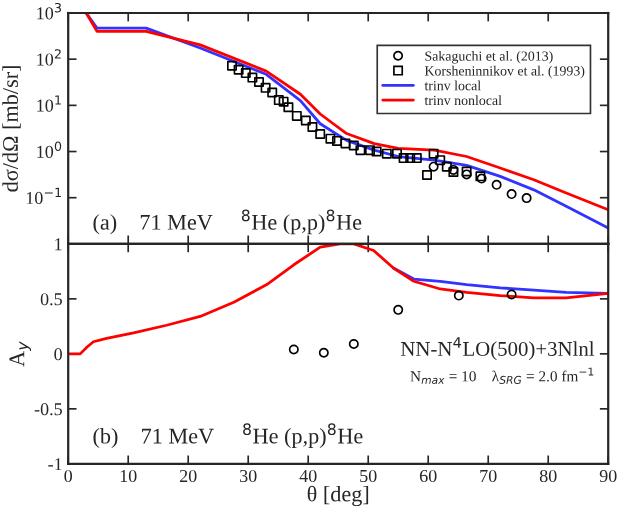  Describe the element at coordinates (500, 280) in the screenshot. I see `line-series` at that location.